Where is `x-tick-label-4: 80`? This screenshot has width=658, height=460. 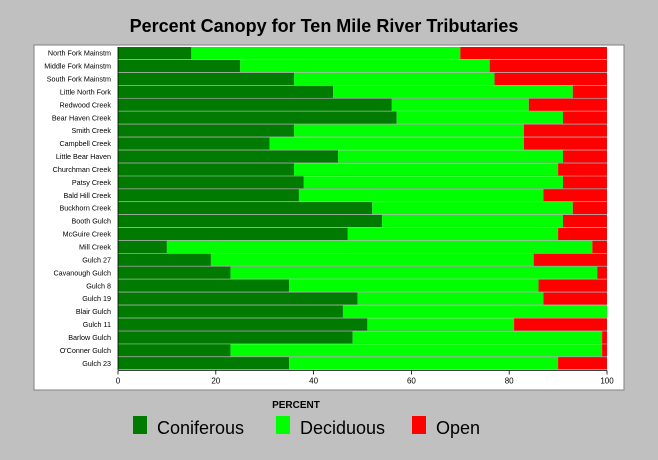
x-tick-label-4: 80 is located at coordinates (509, 381).